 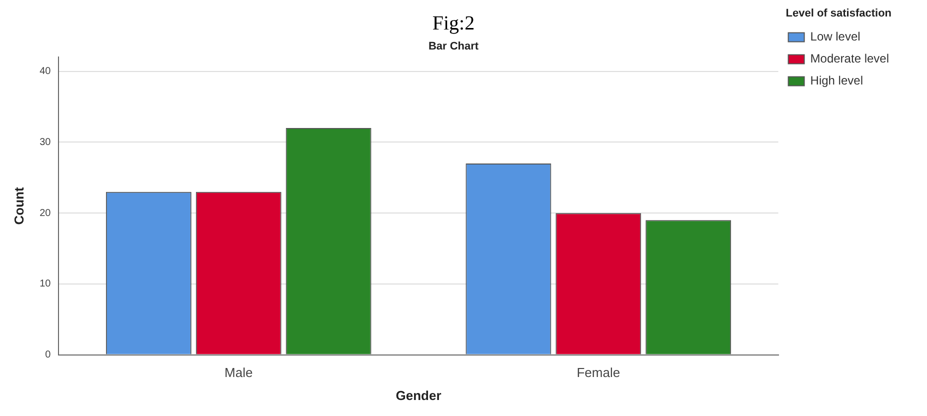 I want to click on y-tick-label: 0, so click(x=48, y=355).